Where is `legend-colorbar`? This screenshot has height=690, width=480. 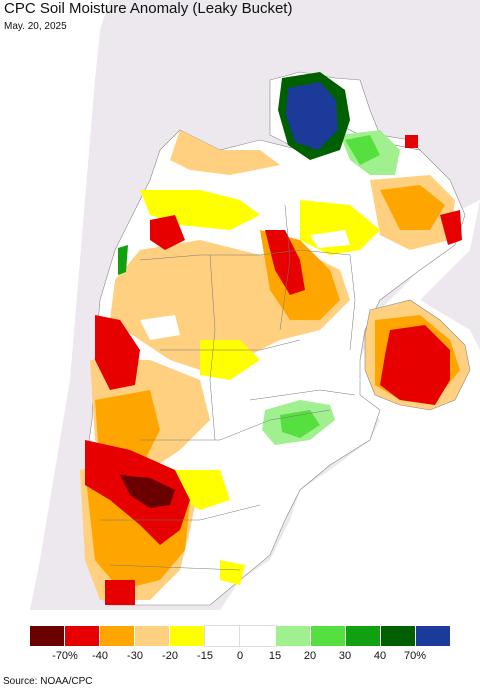
legend-colorbar is located at coordinates (240, 636).